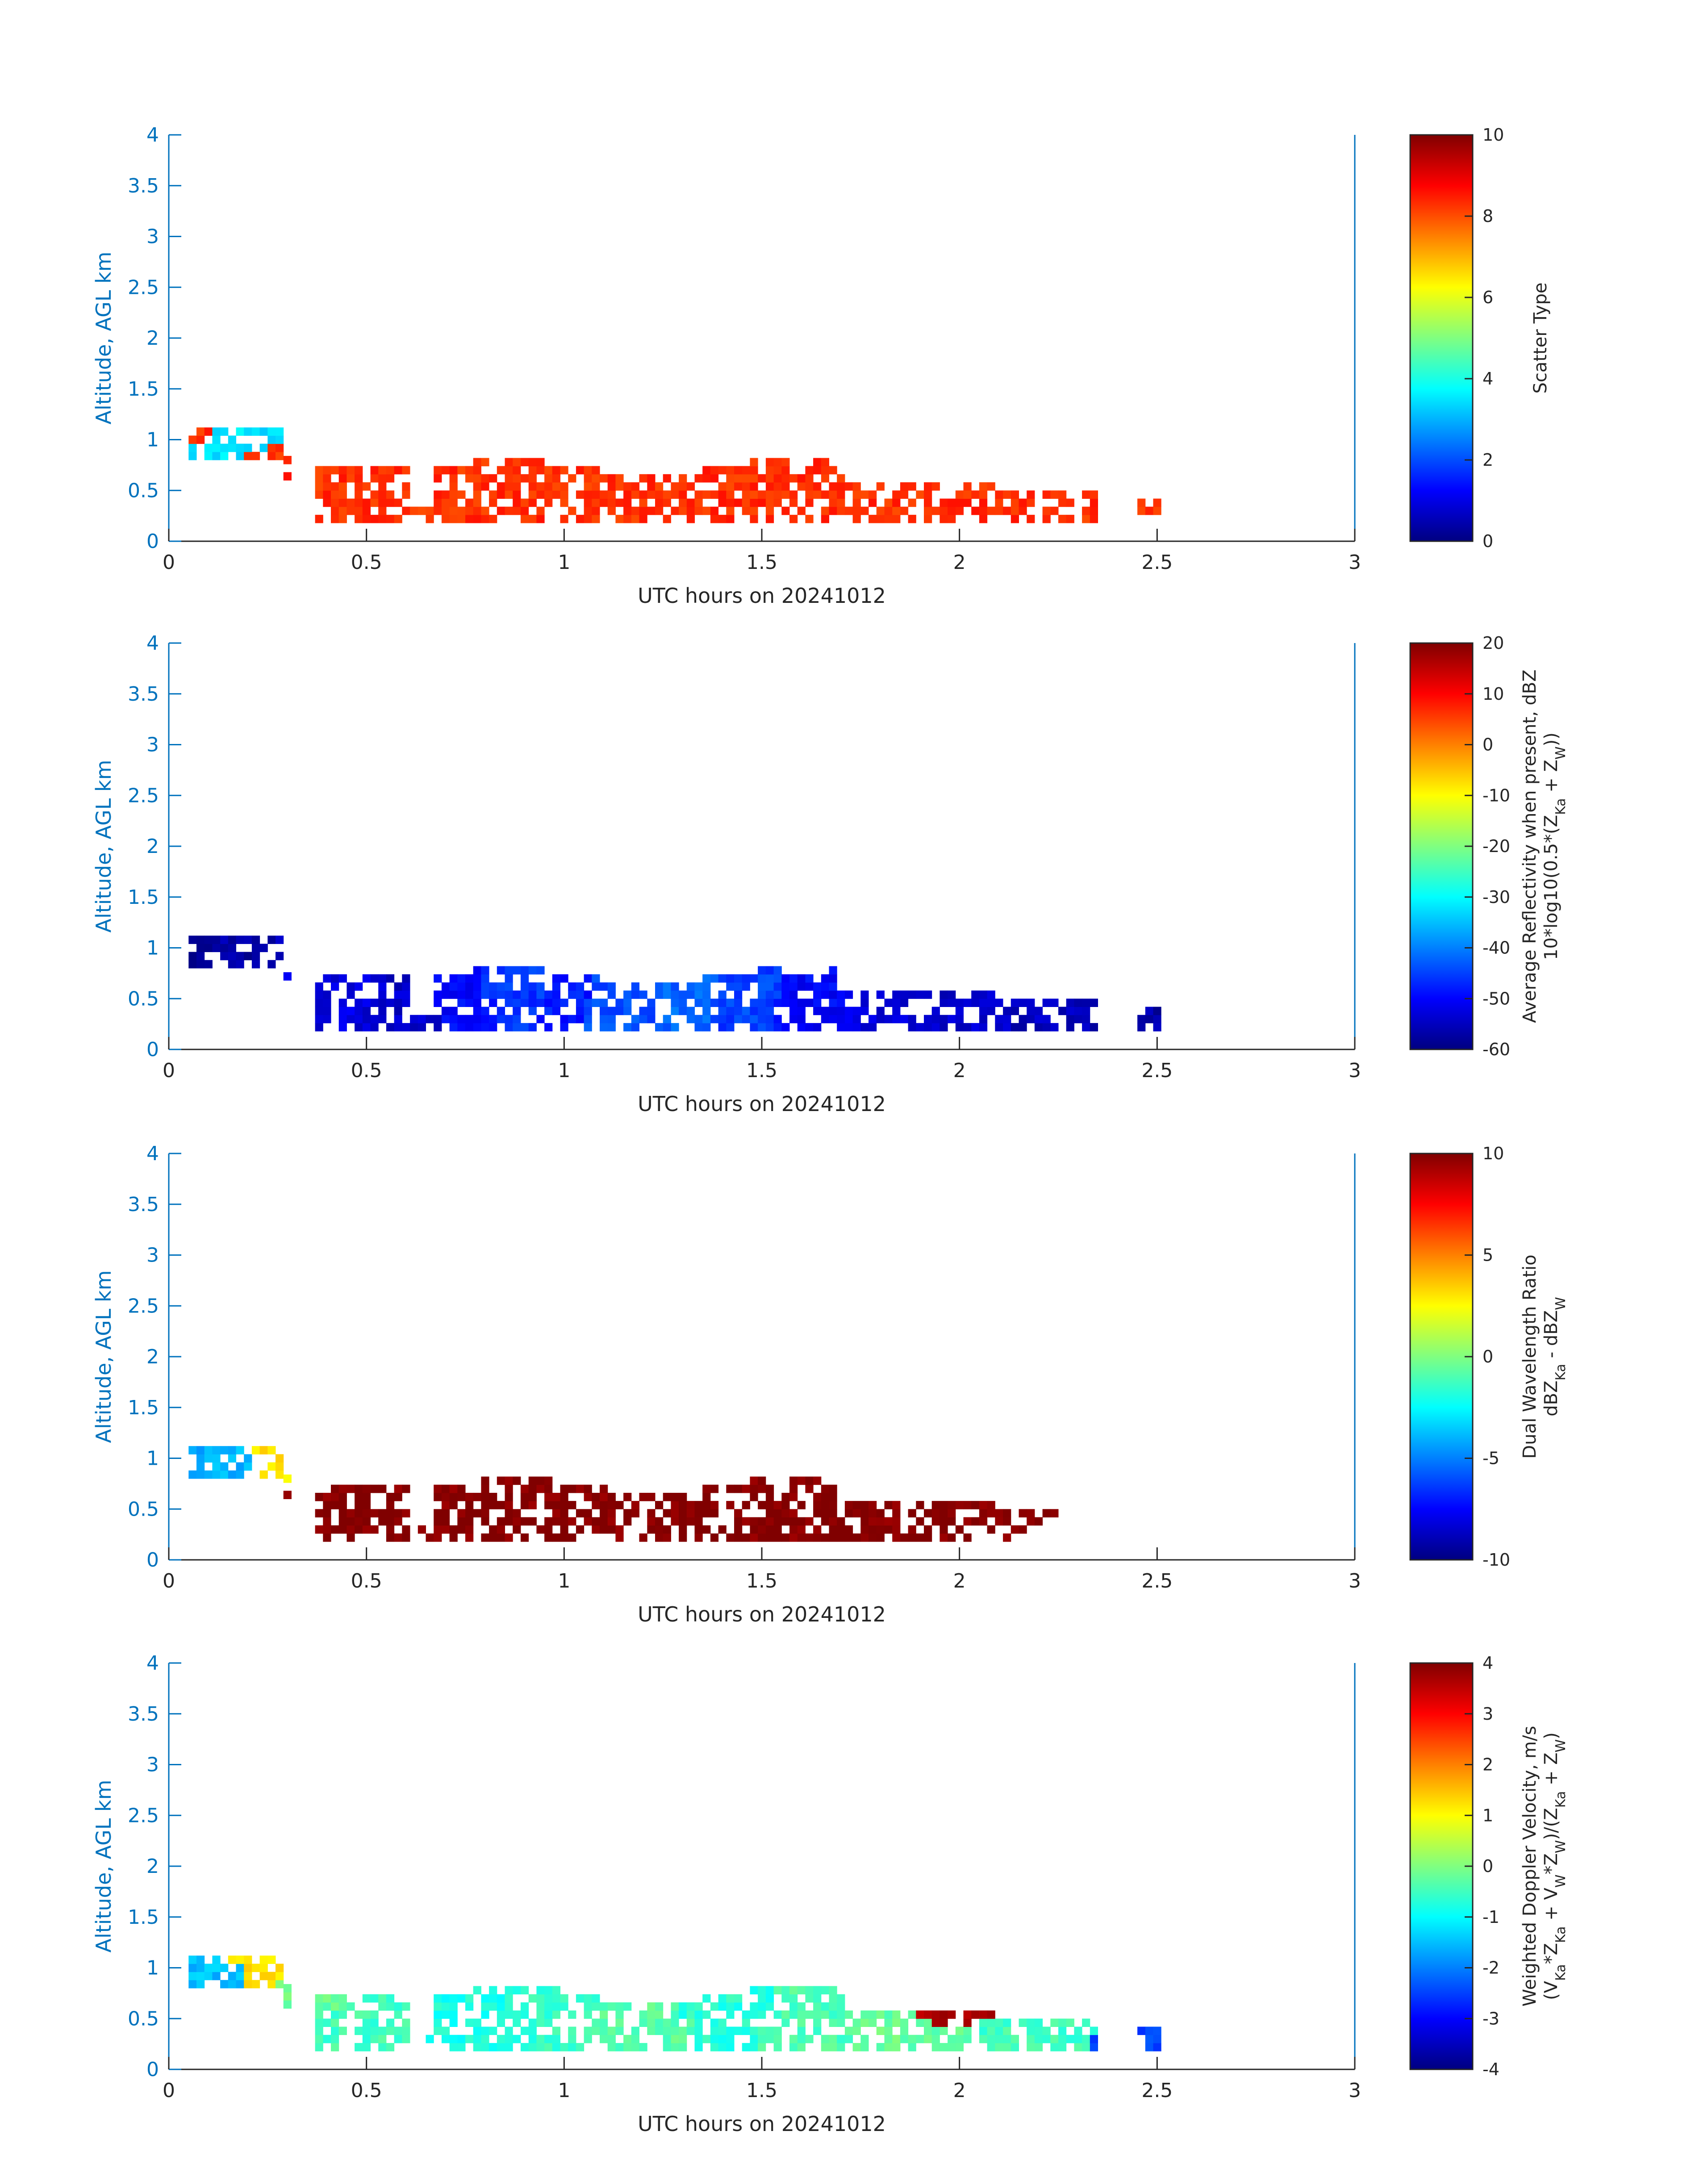  What do you see at coordinates (1487, 216) in the screenshot?
I see `colorbar-tick-label: 8` at bounding box center [1487, 216].